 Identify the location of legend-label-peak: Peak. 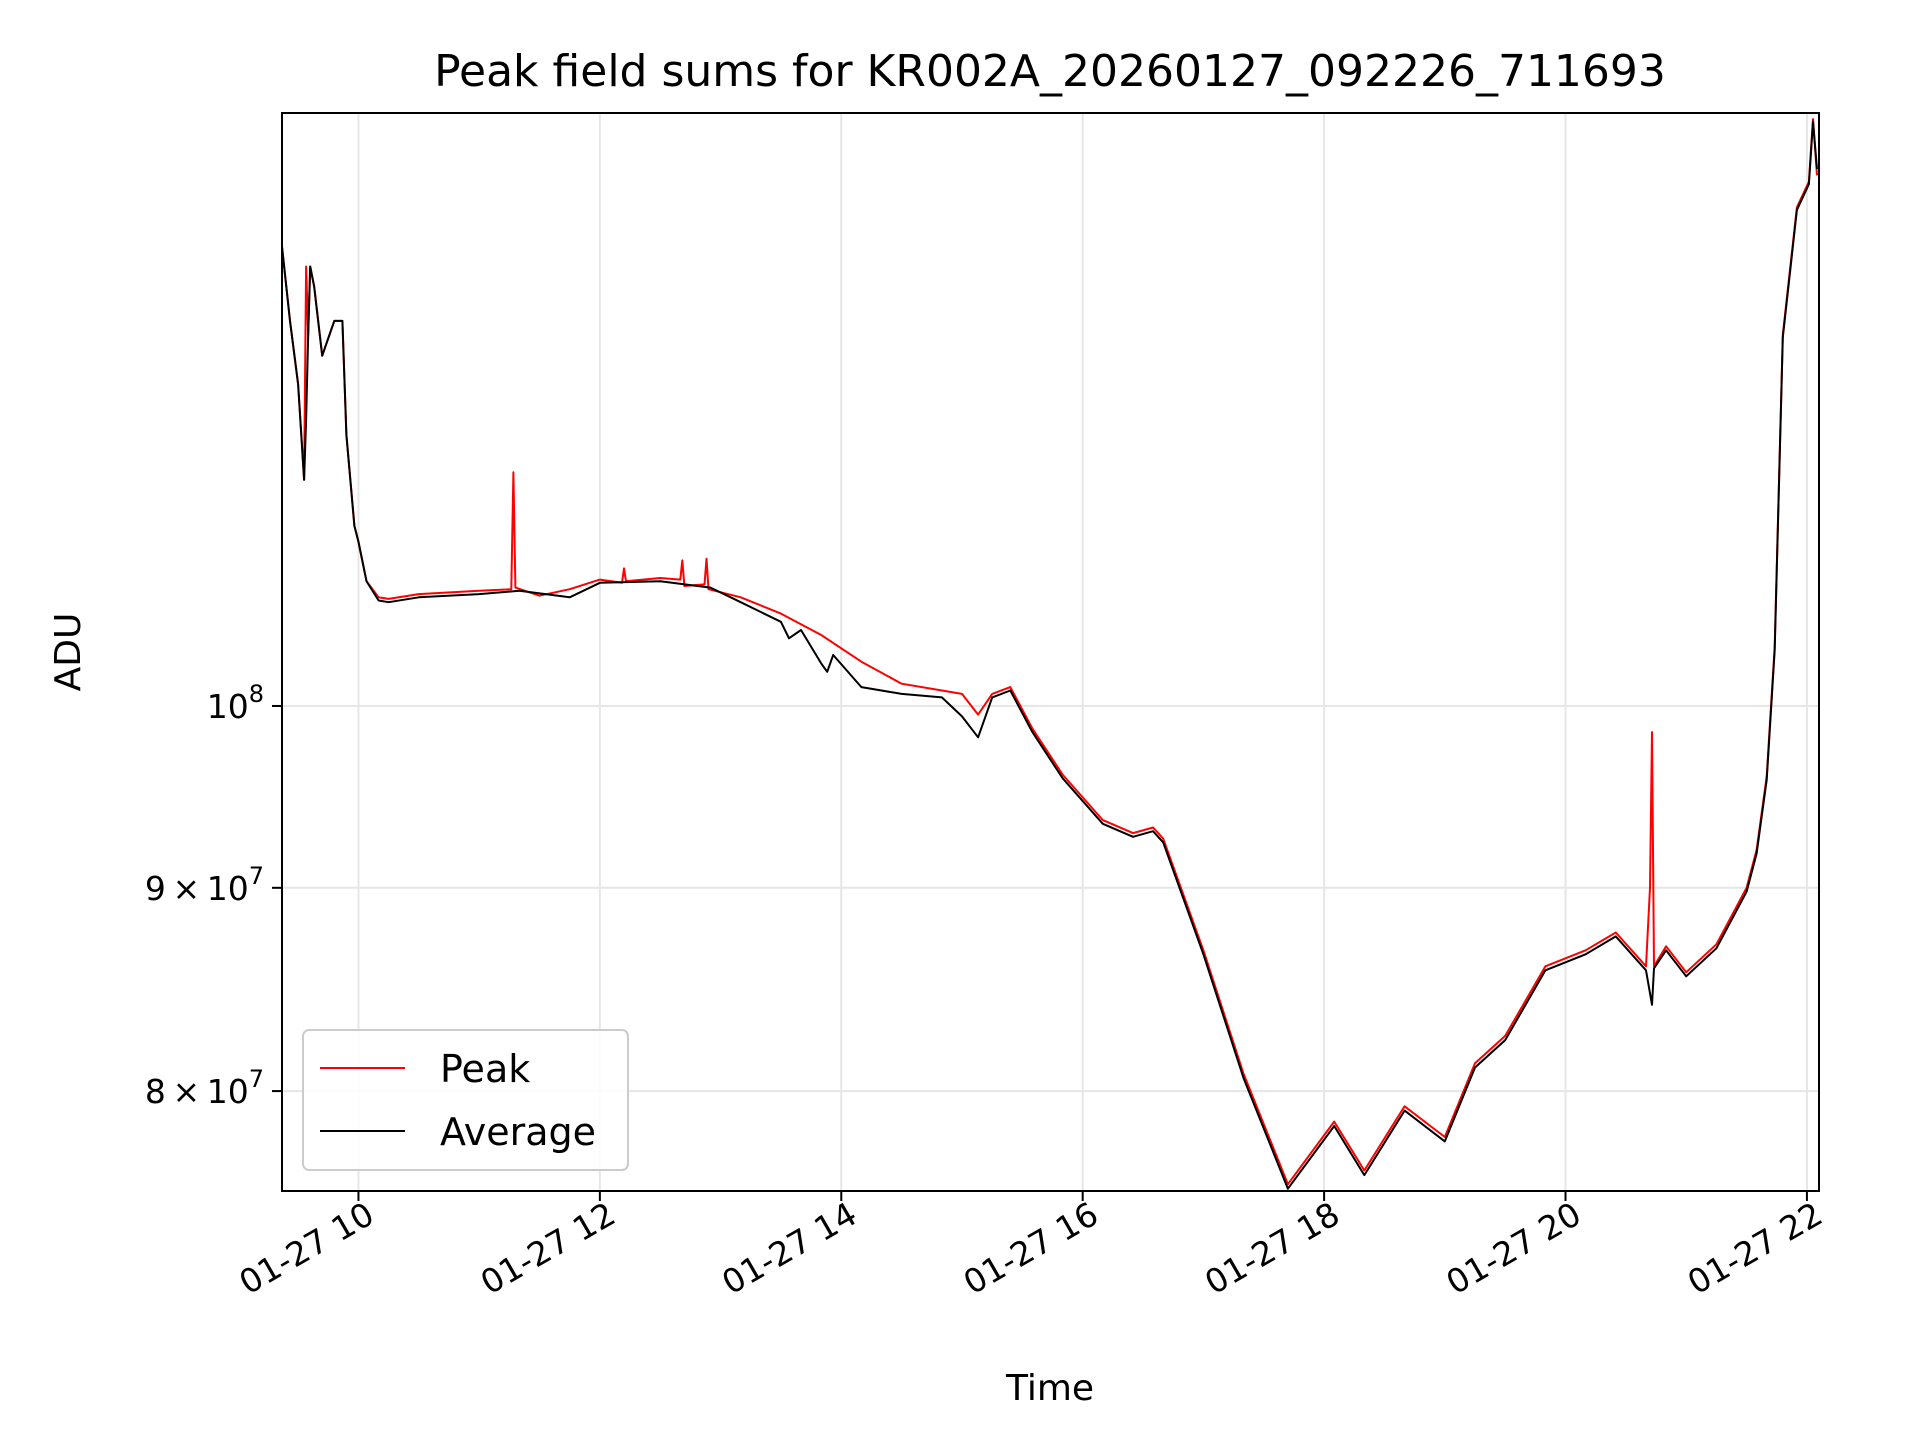
(485, 1069).